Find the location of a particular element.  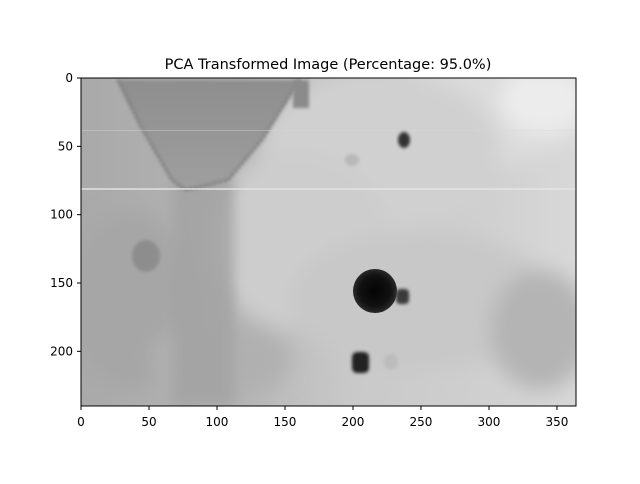

x-tick-label: 0 is located at coordinates (81, 422).